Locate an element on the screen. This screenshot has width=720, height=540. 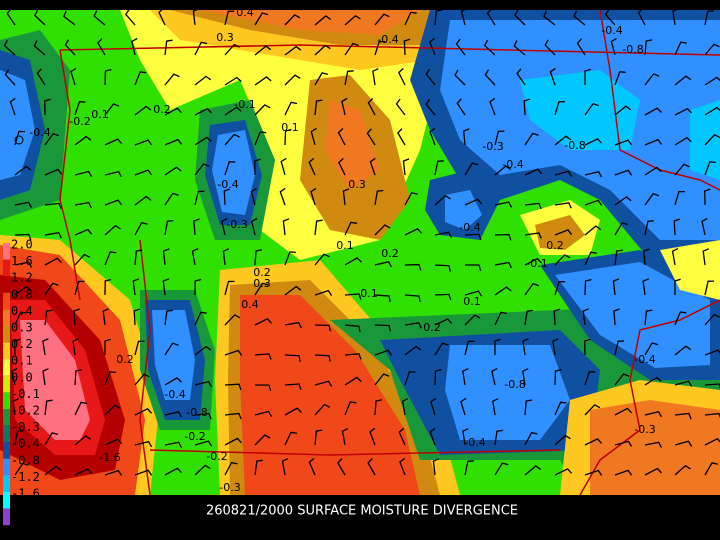
contour-label: 0.3 is located at coordinates (225, 37).